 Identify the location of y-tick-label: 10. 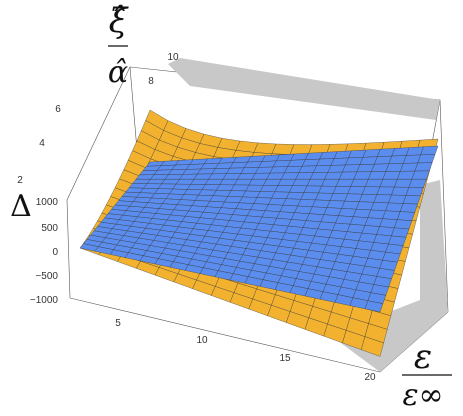
(173, 57).